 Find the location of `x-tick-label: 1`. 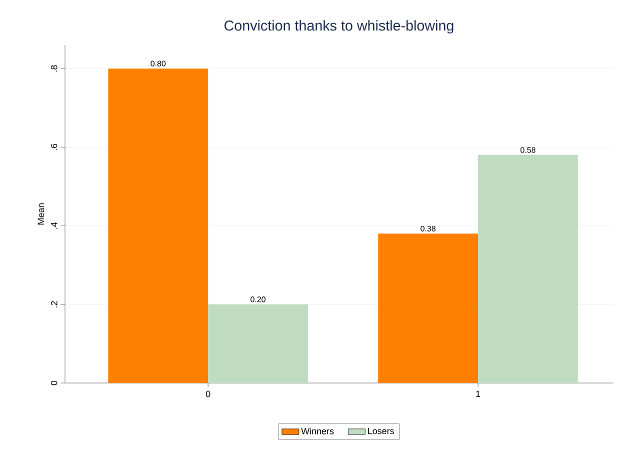

x-tick-label: 1 is located at coordinates (478, 393).